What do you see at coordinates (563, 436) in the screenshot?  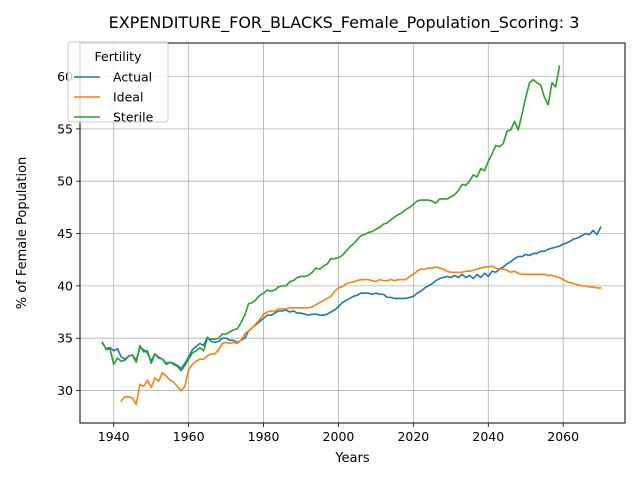 I see `x-tick-label: 2060` at bounding box center [563, 436].